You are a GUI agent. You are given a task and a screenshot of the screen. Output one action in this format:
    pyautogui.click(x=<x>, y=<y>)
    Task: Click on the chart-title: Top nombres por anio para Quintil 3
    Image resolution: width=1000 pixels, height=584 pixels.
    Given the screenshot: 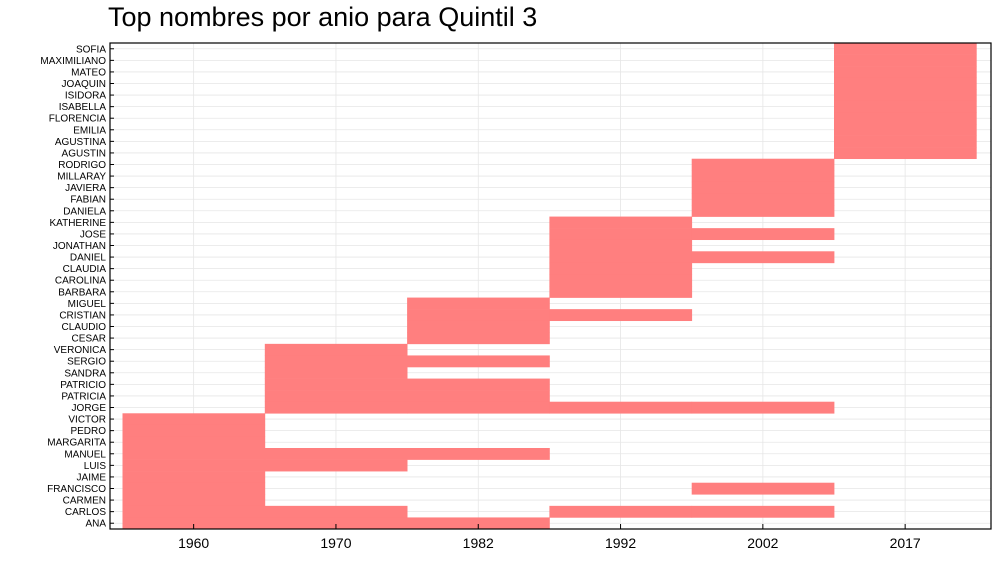 What is the action you would take?
    pyautogui.click(x=323, y=17)
    